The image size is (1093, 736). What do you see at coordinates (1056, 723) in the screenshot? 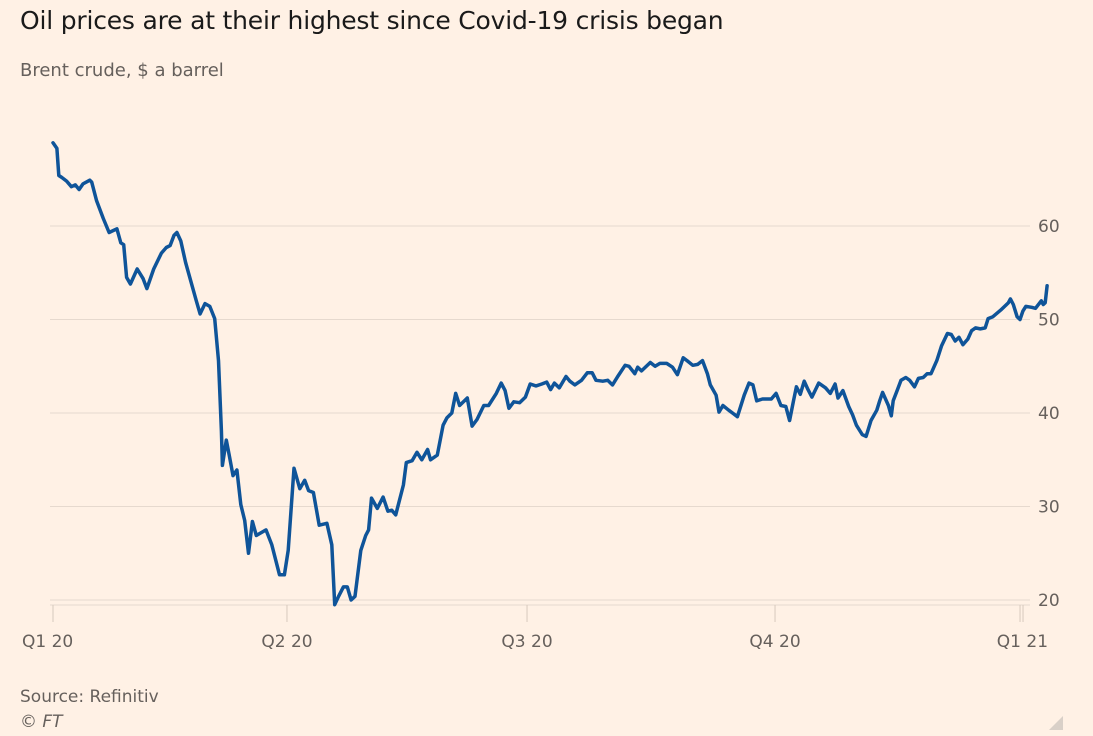
I see `resize-handle-icon` at bounding box center [1056, 723].